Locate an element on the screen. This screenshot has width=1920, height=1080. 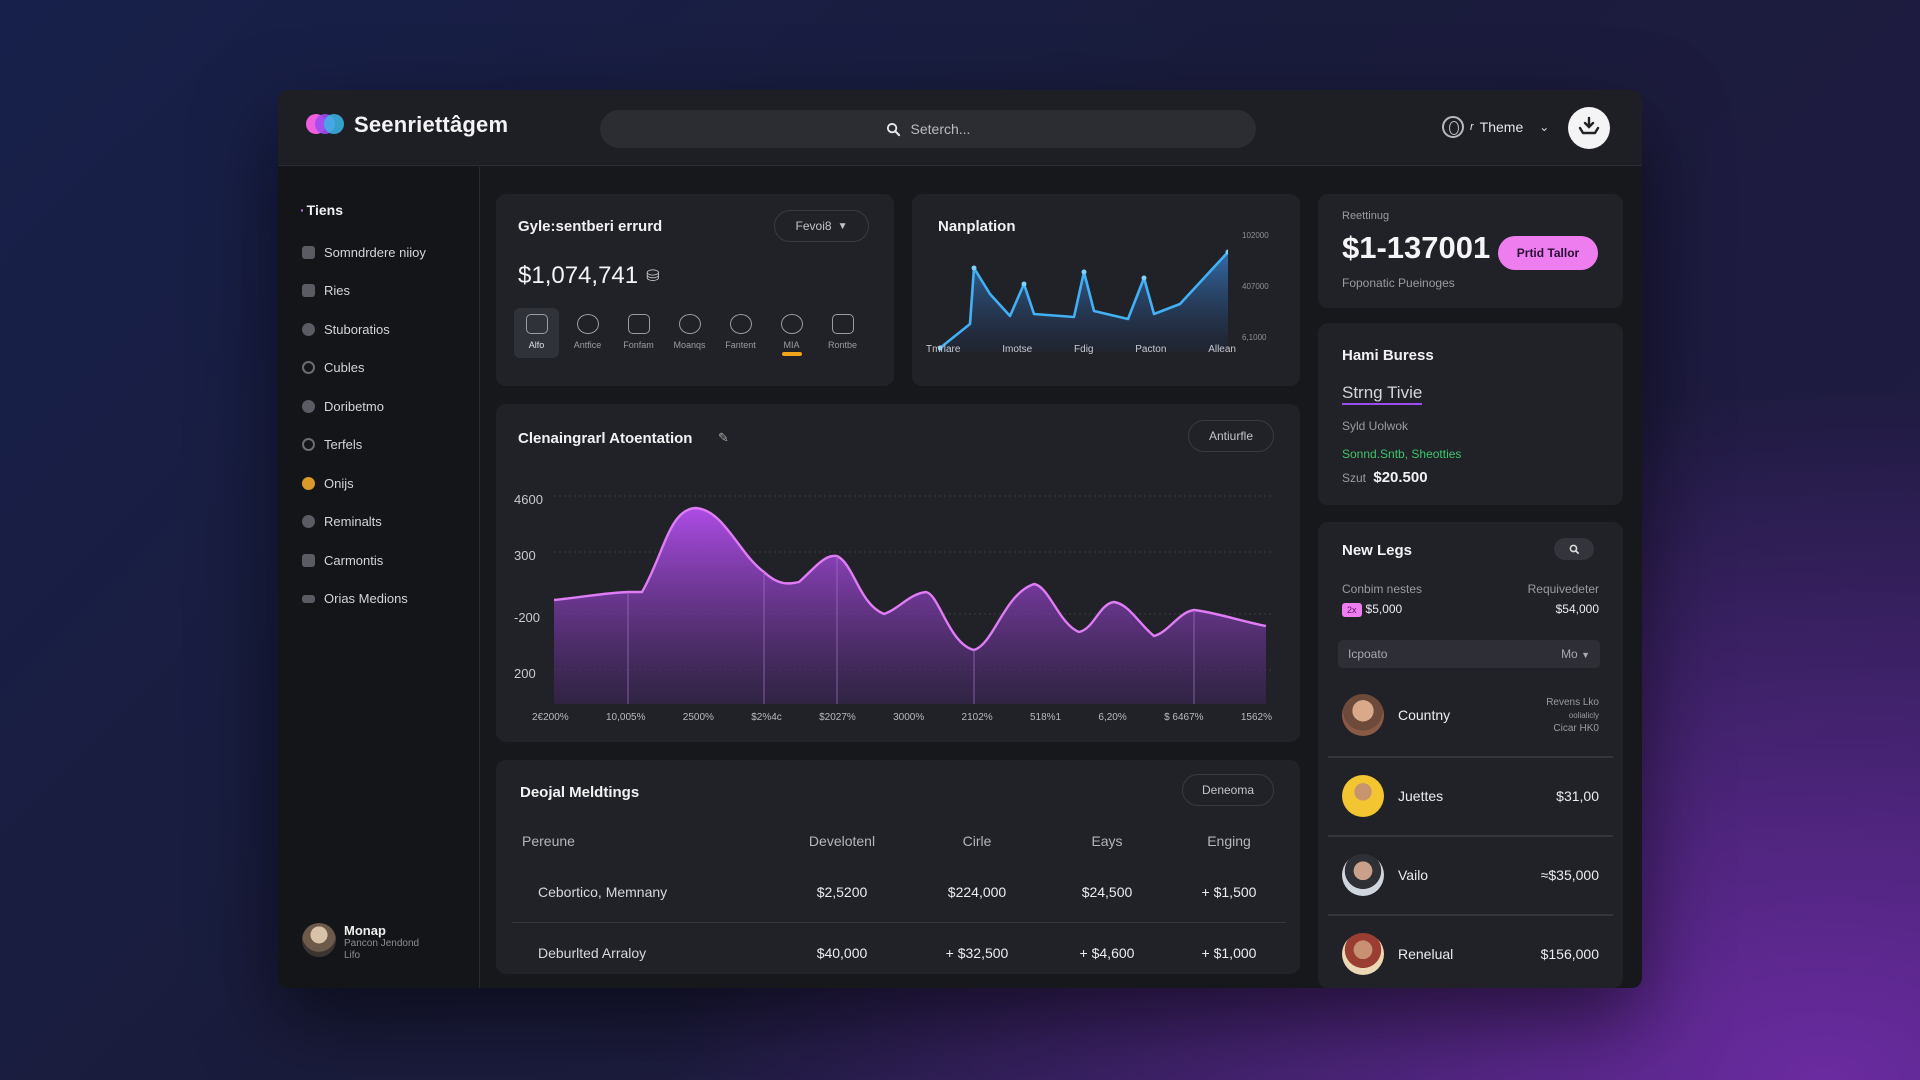
lead-row-3: Renelual $156,000 is located at coordinates (1470, 952).